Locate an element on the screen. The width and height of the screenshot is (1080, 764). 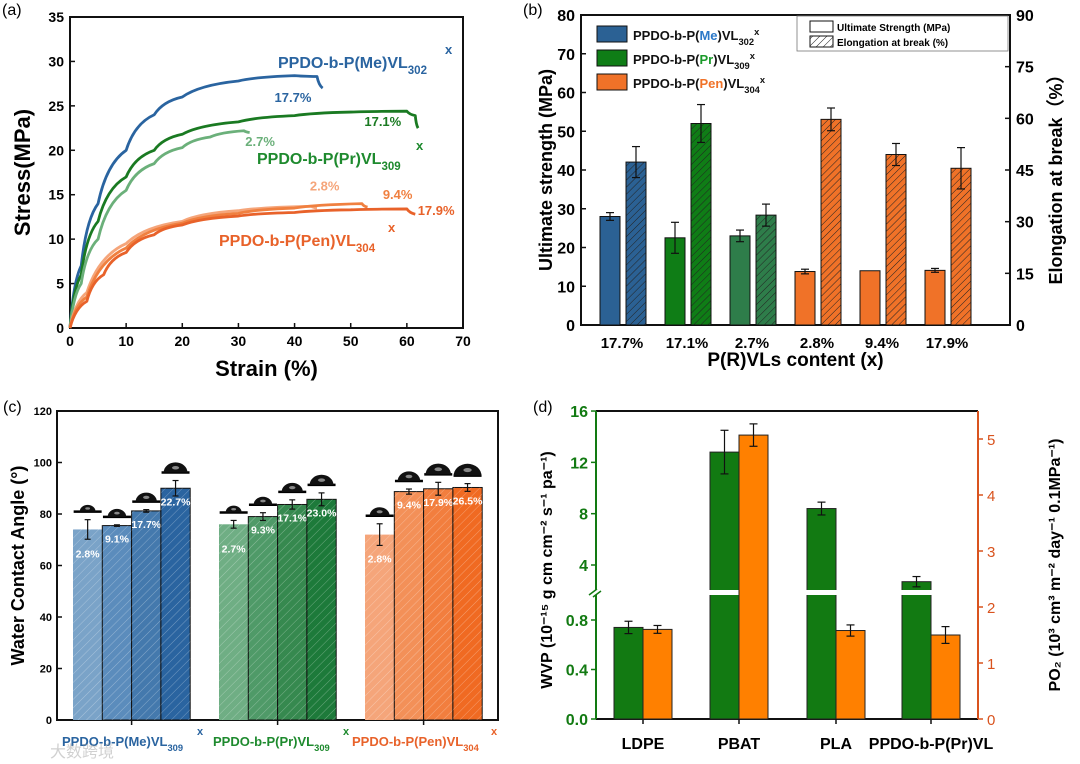
series-line-17.1% is located at coordinates (244, 219).